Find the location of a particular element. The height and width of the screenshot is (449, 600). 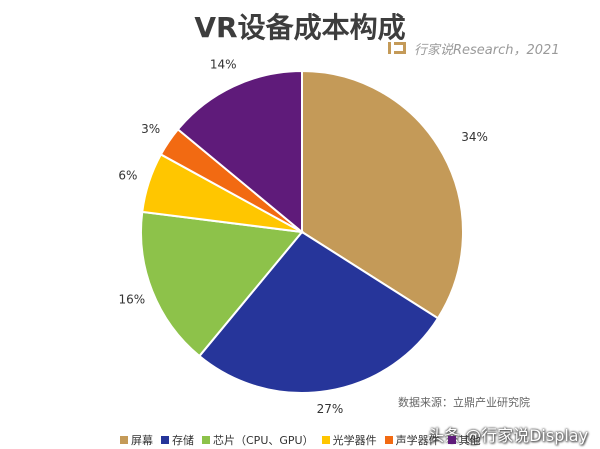

brand-watermark: 行家说Research，2021 is located at coordinates (474, 48).